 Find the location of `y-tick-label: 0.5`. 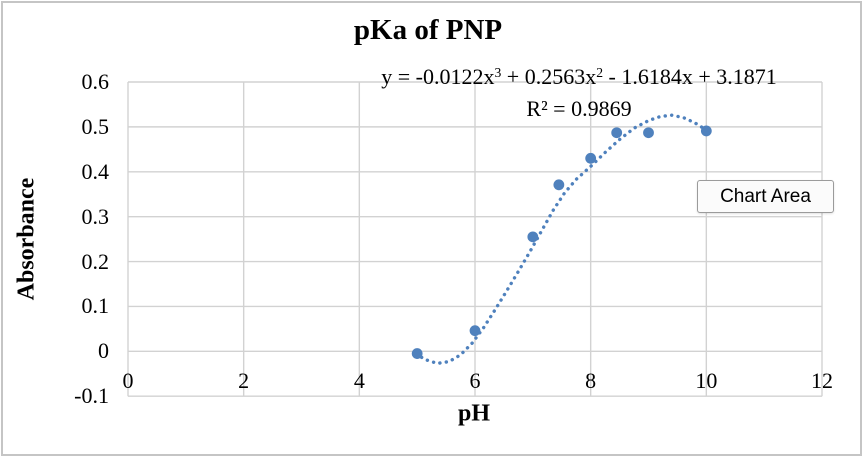

y-tick-label: 0.5 is located at coordinates (95, 126).